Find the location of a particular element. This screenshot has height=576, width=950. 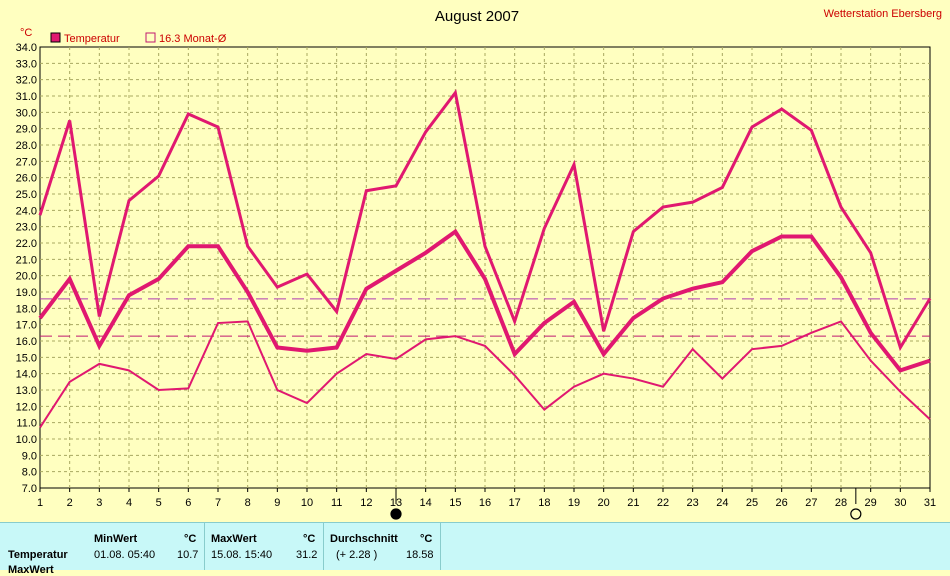

min-unit: °C is located at coordinates (190, 539).